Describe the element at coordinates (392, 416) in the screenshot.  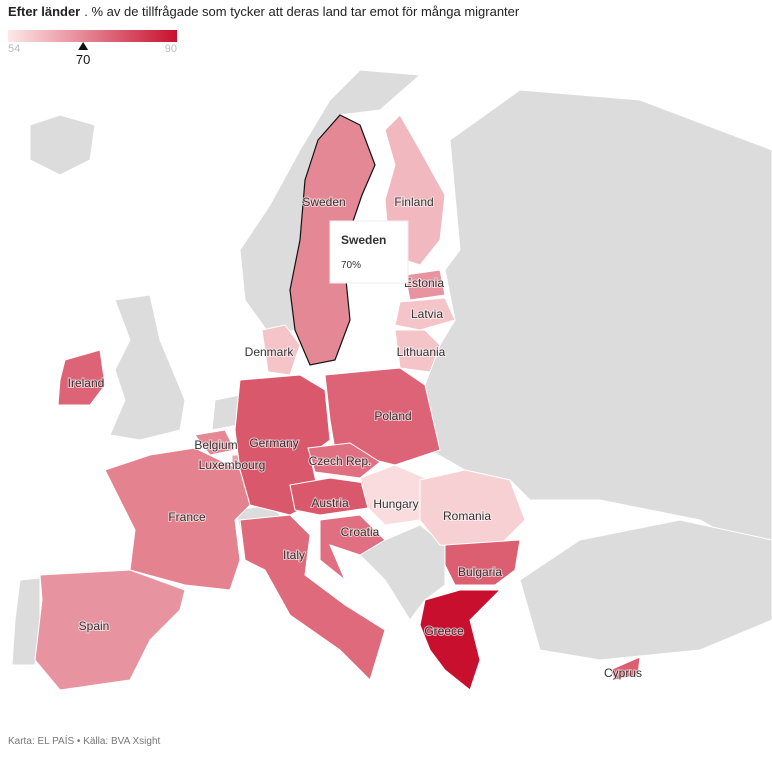
I see `country-label: Poland` at that location.